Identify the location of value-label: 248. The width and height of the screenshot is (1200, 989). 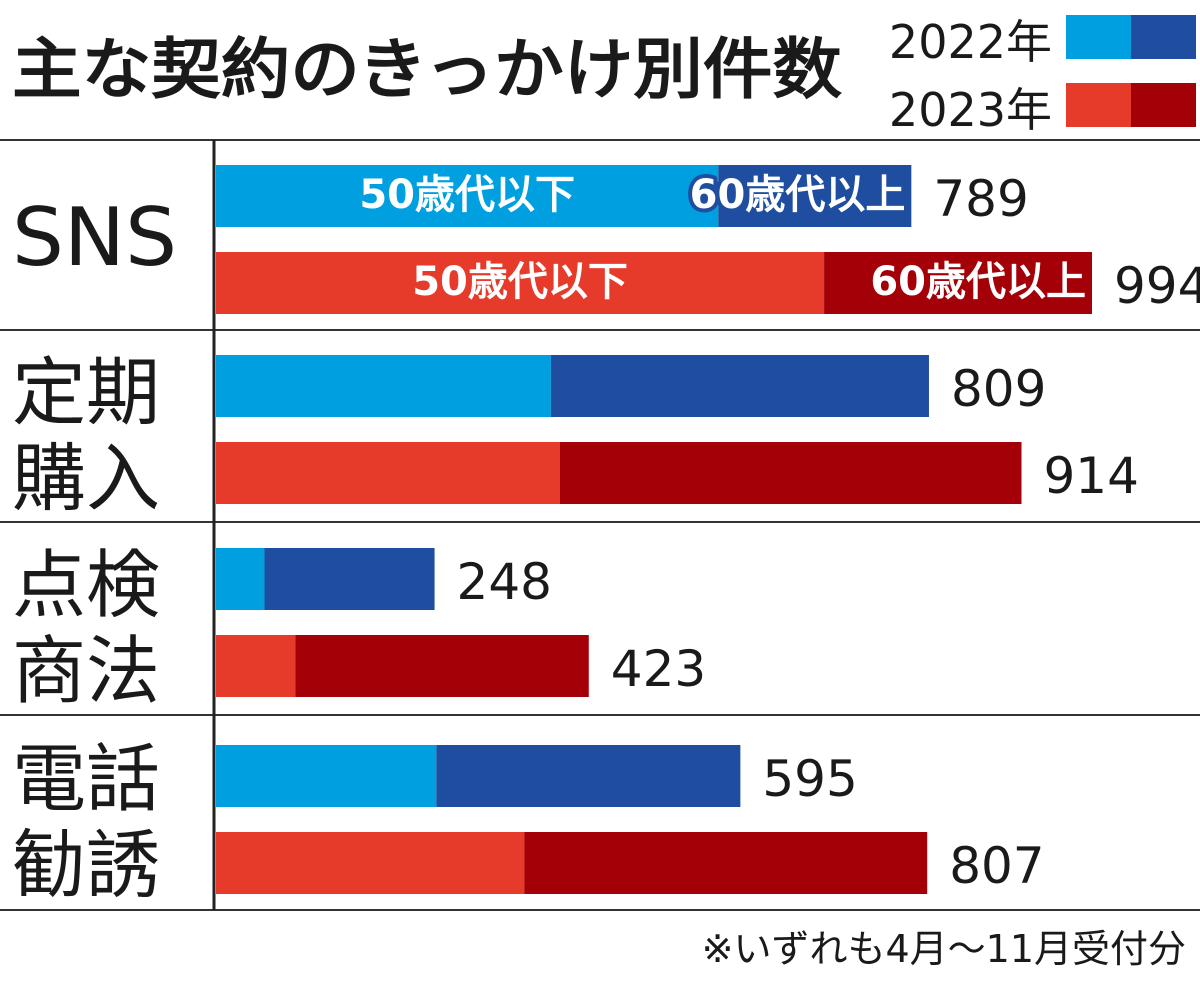
(504, 582).